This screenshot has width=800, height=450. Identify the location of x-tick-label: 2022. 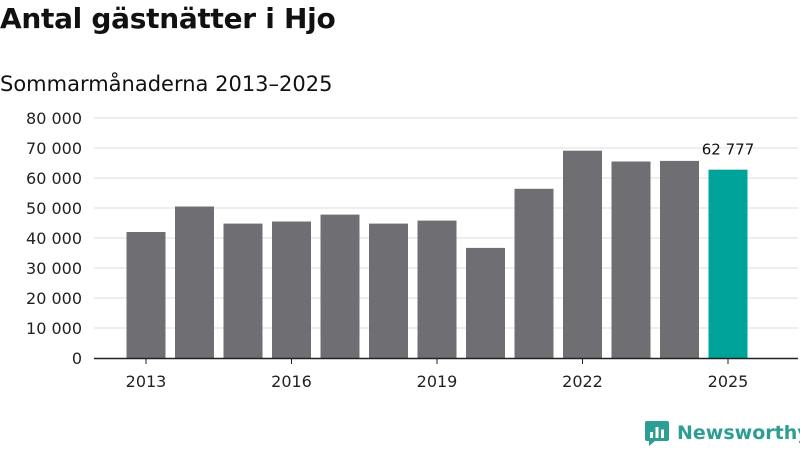
(582, 381).